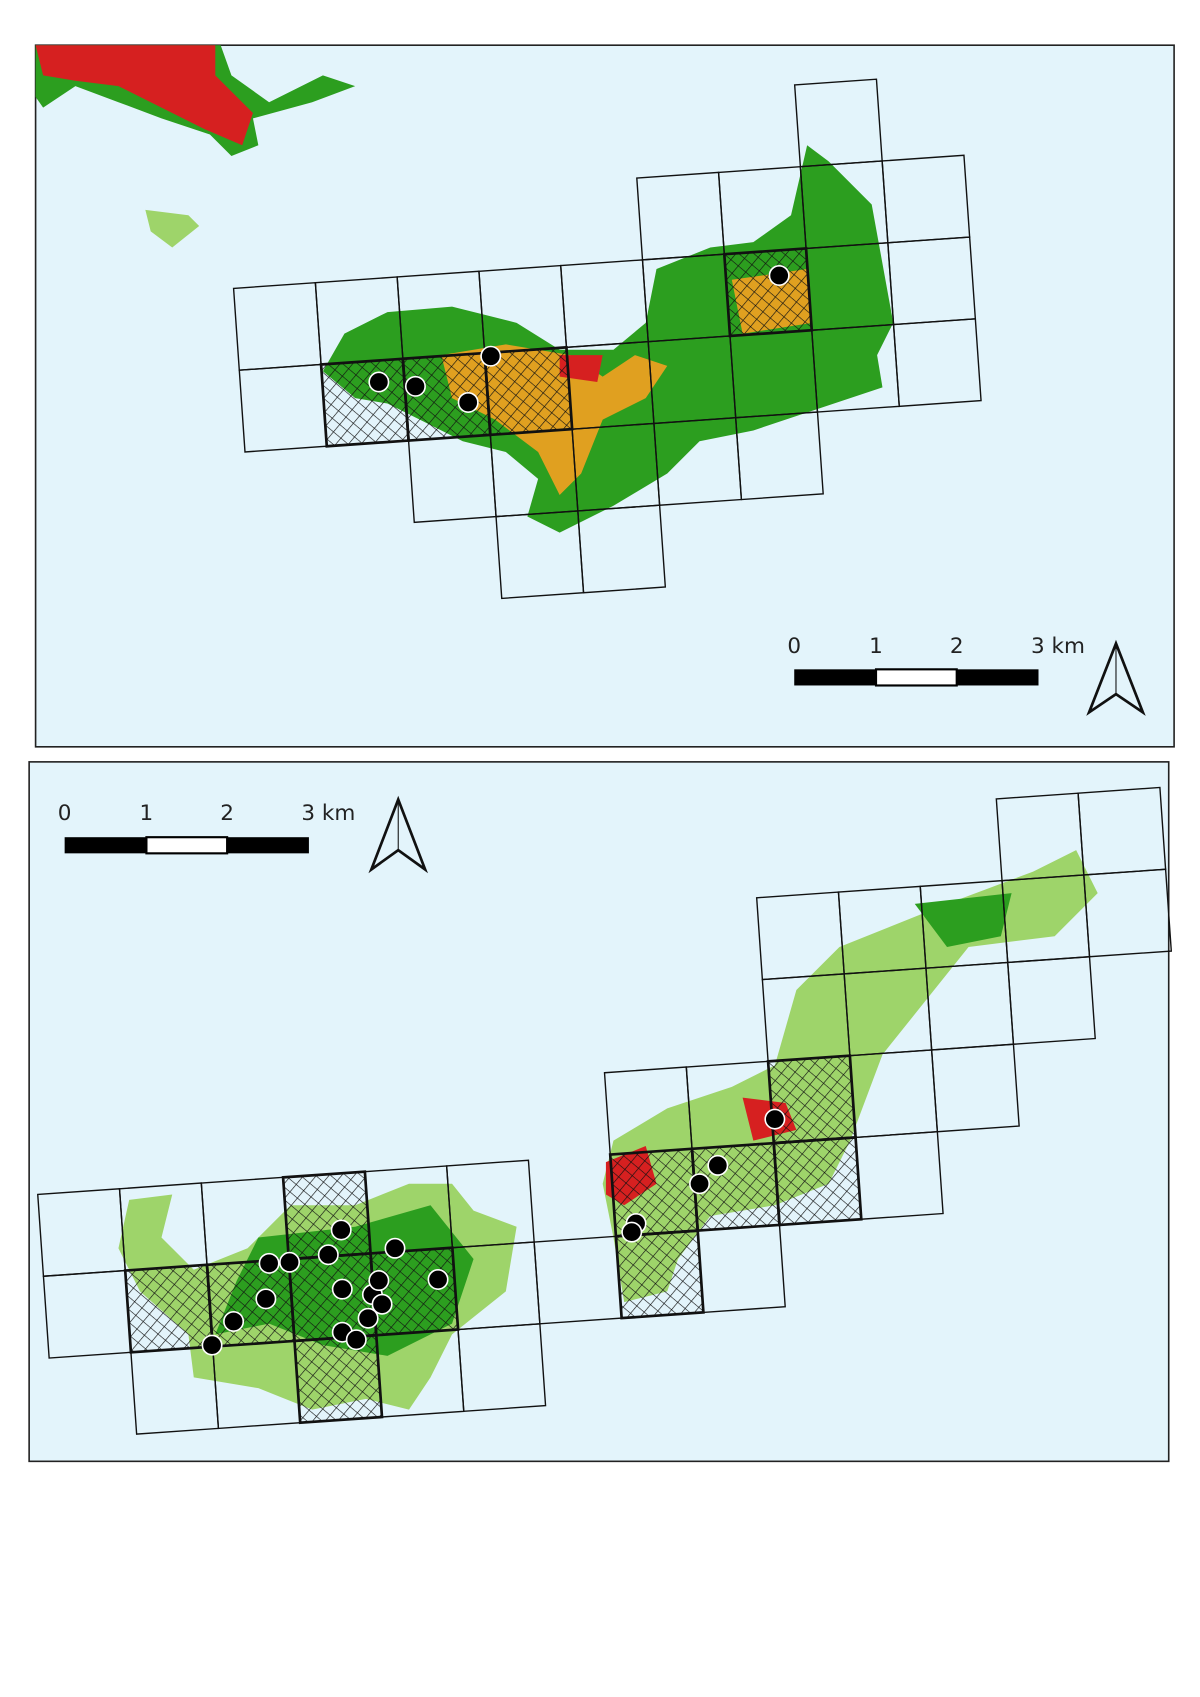 This screenshot has height=1697, width=1200. What do you see at coordinates (963, 920) in the screenshot?
I see `forest` at bounding box center [963, 920].